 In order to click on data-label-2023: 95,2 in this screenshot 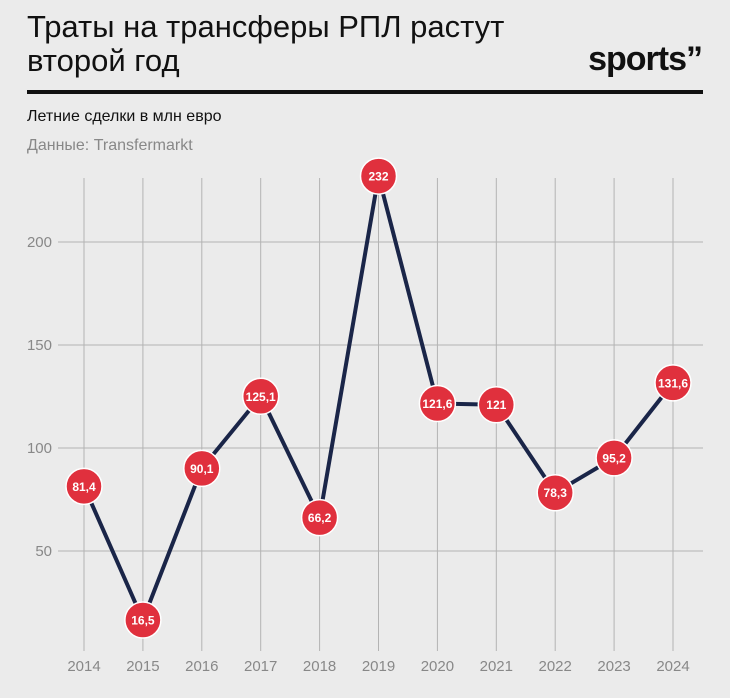, I will do `click(614, 458)`.